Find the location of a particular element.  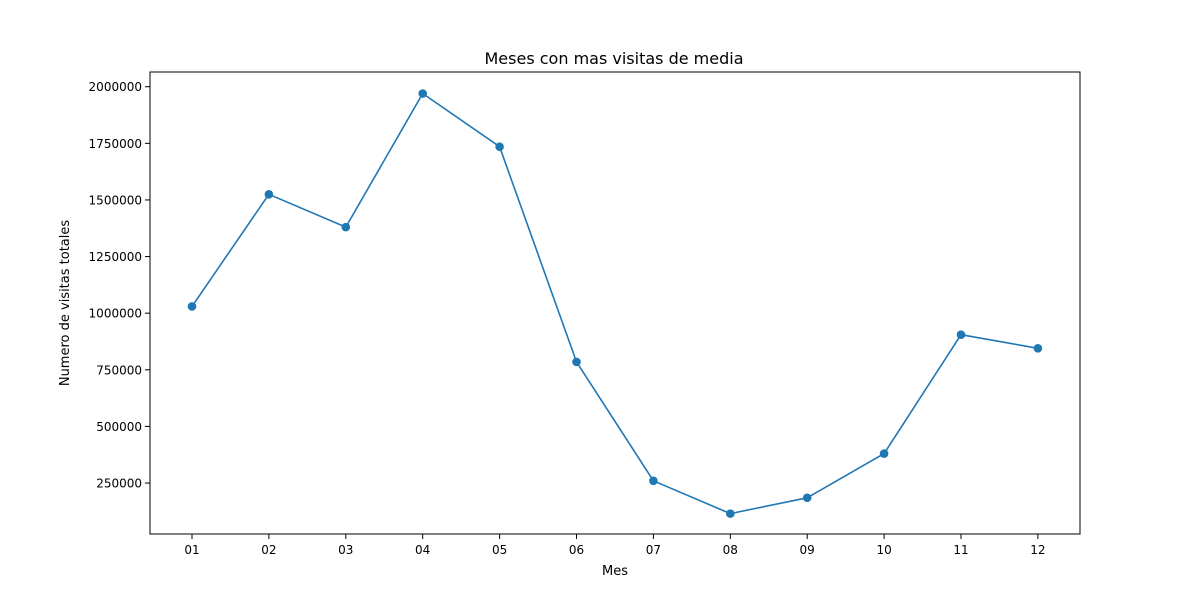

y-tick-label: 1250000 is located at coordinates (115, 257).